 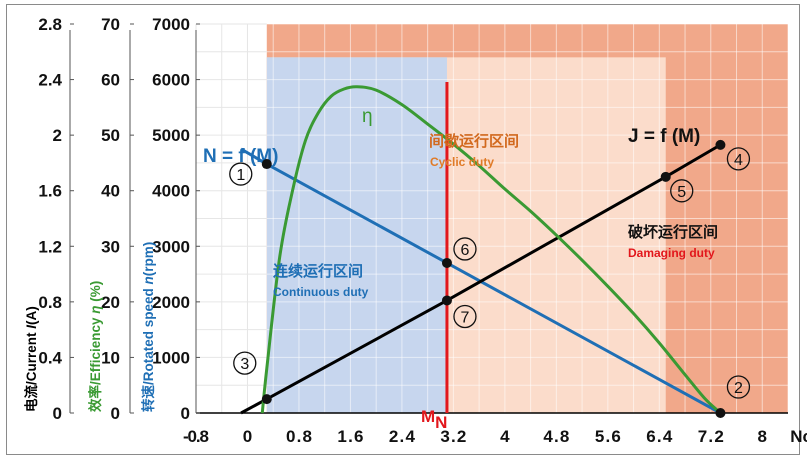 I want to click on y-tick-label-speed-2: 2000, so click(x=171, y=302).